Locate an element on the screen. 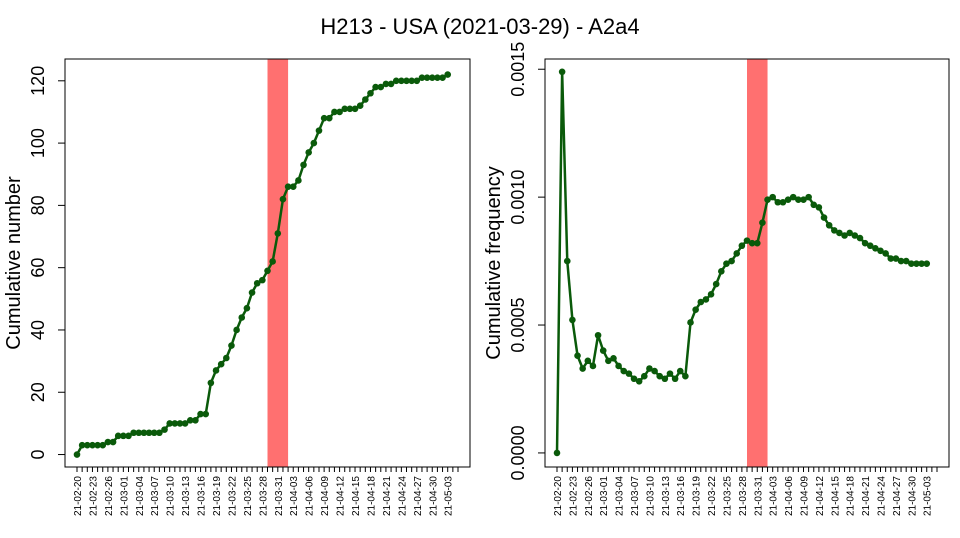 The width and height of the screenshot is (960, 538). figure-title: H213 - USA (2021-03-29) - A2a4 is located at coordinates (479, 26).